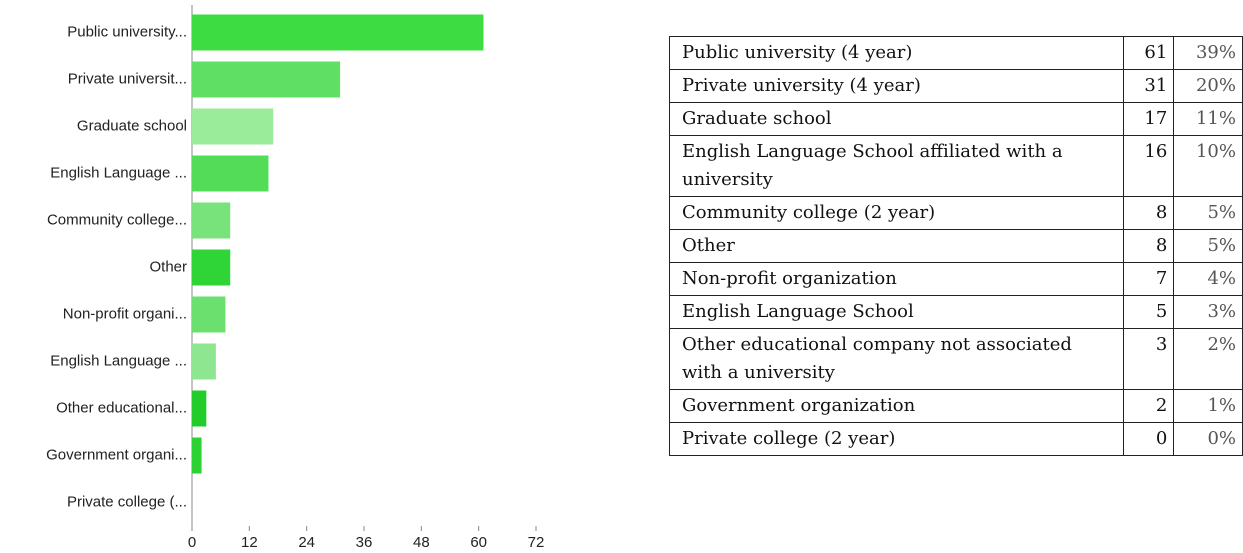  What do you see at coordinates (1148, 53) in the screenshot?
I see `count-cell: 61` at bounding box center [1148, 53].